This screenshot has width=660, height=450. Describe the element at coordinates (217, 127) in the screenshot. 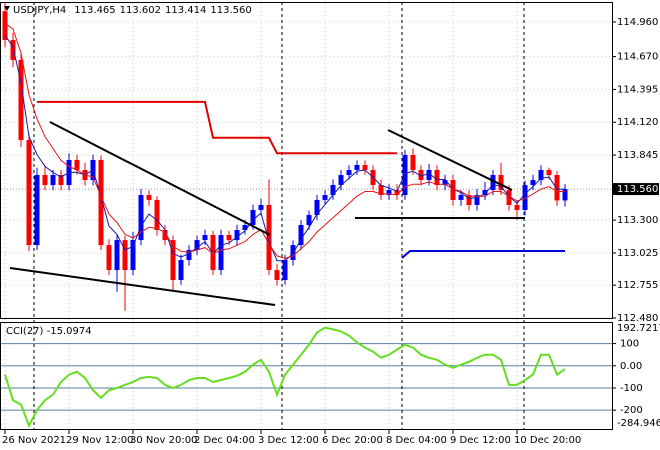

I see `indicator-line` at that location.